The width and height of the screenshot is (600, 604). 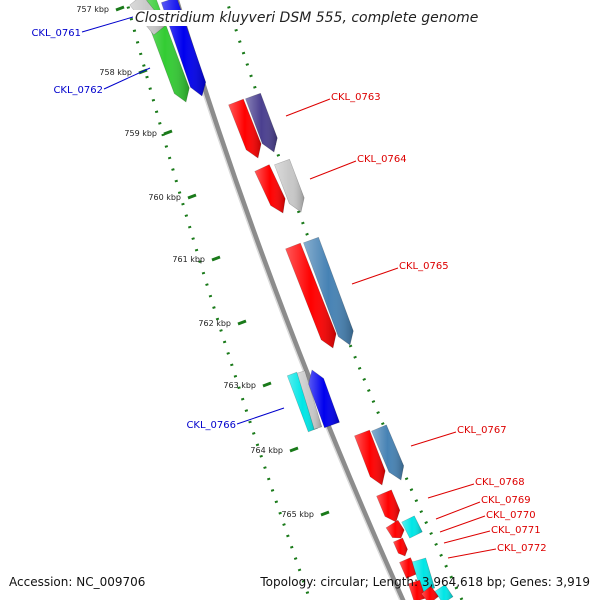 What do you see at coordinates (424, 266) in the screenshot?
I see `gene-label: CKL_0765` at bounding box center [424, 266].